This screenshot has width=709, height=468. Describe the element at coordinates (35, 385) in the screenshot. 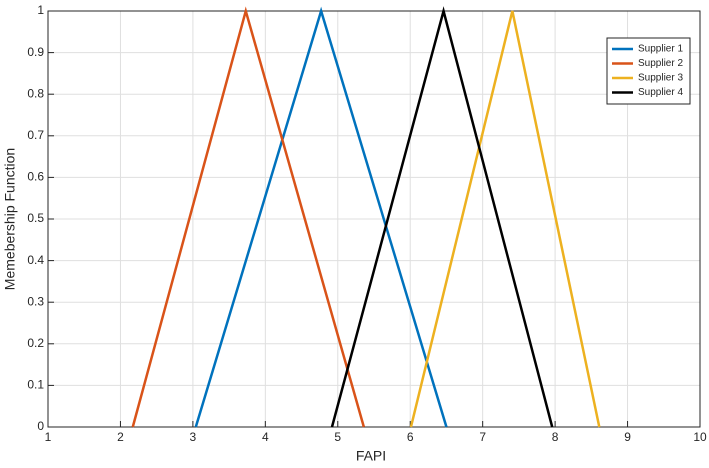

I see `y-tick-label: 0.1` at that location.